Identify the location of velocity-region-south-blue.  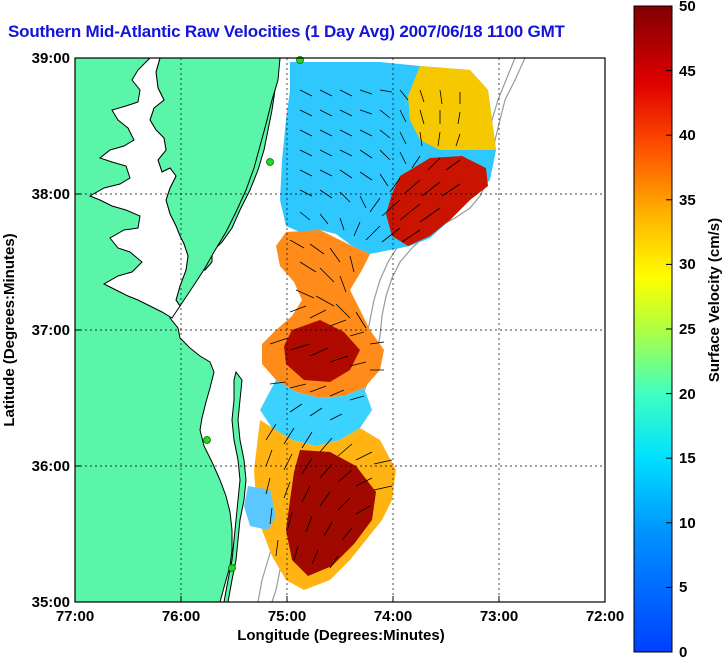
(260, 508).